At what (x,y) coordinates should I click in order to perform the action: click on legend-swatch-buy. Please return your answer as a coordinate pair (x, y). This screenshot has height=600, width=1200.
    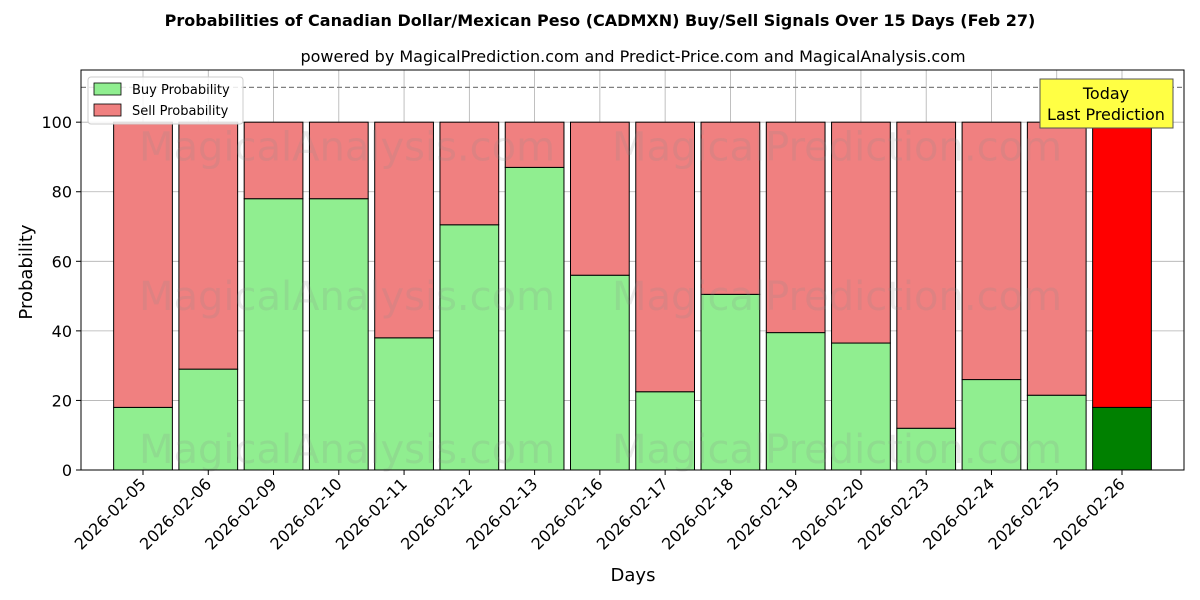
    Looking at the image, I should click on (107, 89).